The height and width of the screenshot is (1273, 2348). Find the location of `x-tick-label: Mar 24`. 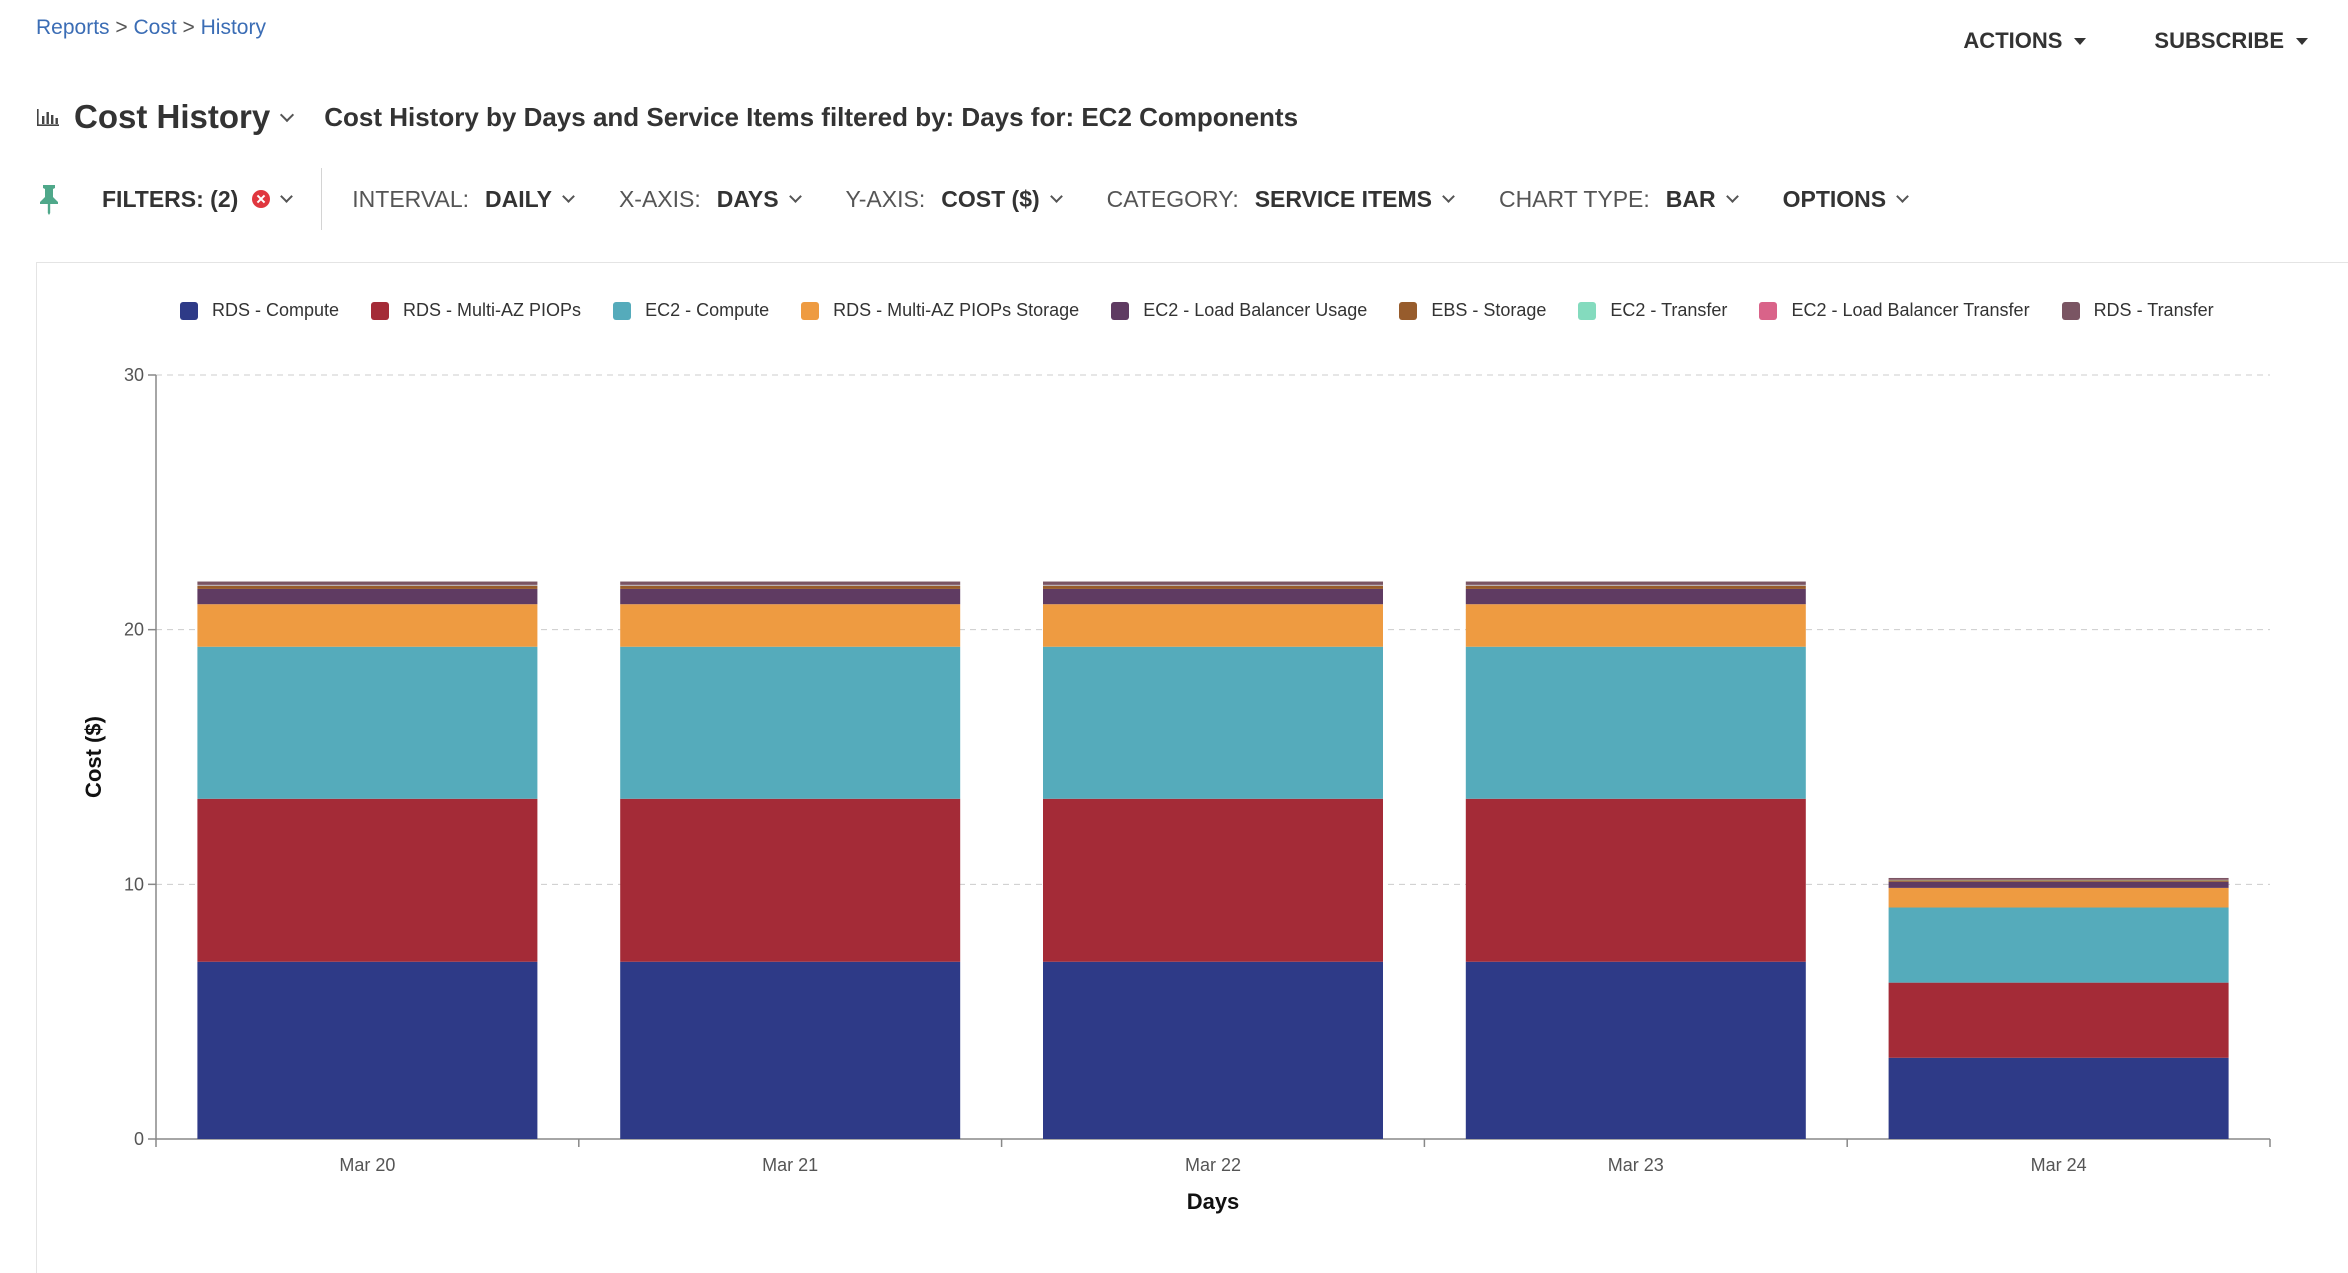

x-tick-label: Mar 24 is located at coordinates (2059, 1165).